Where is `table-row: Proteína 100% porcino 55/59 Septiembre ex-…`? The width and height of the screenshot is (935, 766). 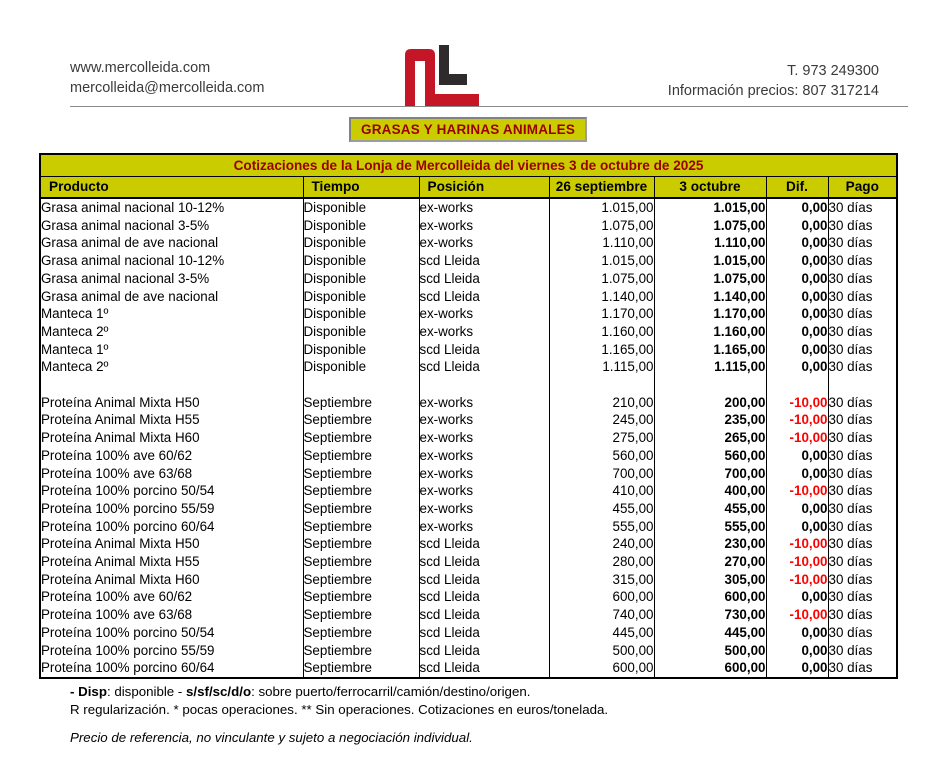 table-row: Proteína 100% porcino 55/59 Septiembre ex-… is located at coordinates (469, 508).